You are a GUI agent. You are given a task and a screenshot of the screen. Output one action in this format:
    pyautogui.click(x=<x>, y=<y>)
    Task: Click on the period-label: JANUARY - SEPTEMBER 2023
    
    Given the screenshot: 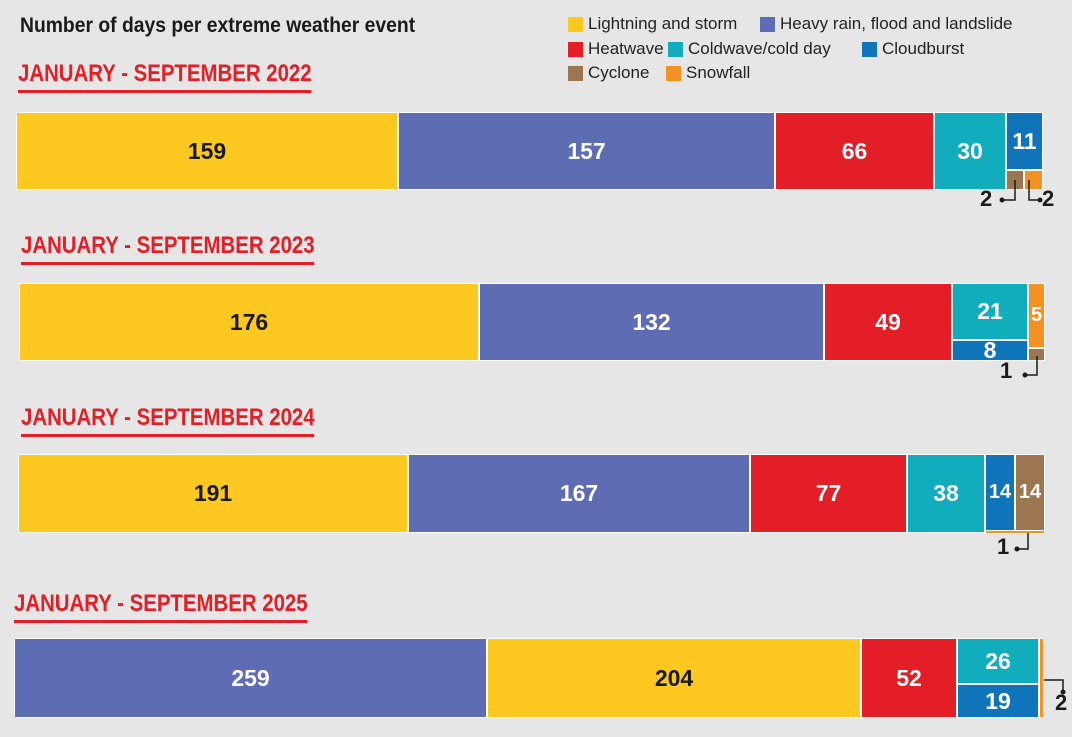 What is the action you would take?
    pyautogui.click(x=168, y=248)
    